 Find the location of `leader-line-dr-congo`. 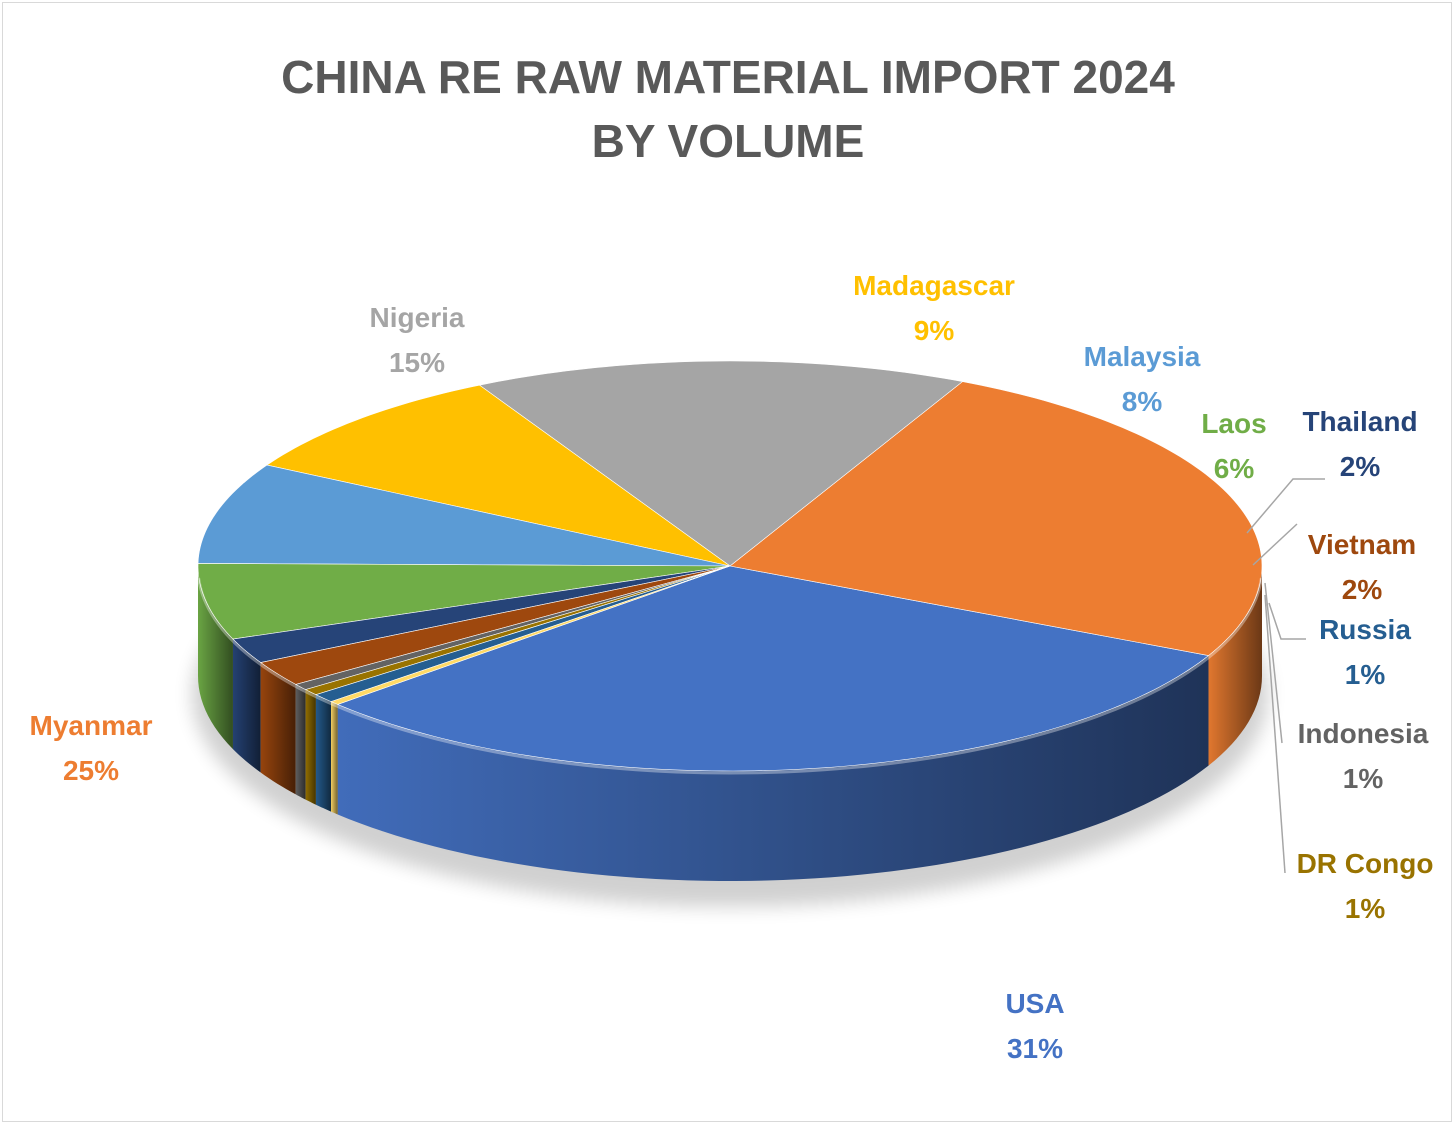

leader-line-dr-congo is located at coordinates (1275, 734).